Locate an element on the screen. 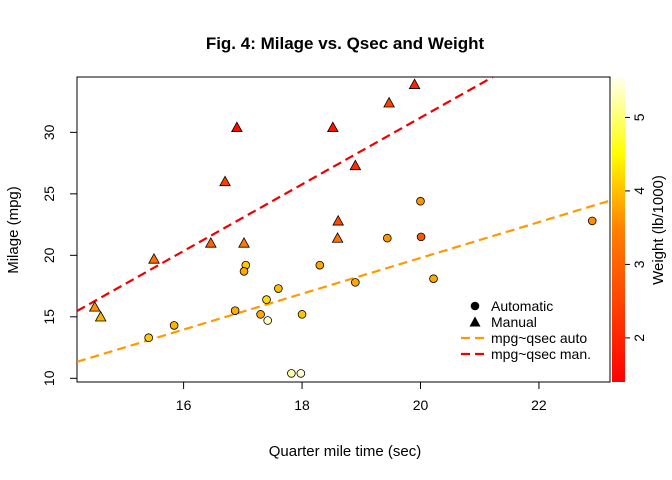 The image size is (672, 480). y-tick-label: 25 is located at coordinates (49, 194).